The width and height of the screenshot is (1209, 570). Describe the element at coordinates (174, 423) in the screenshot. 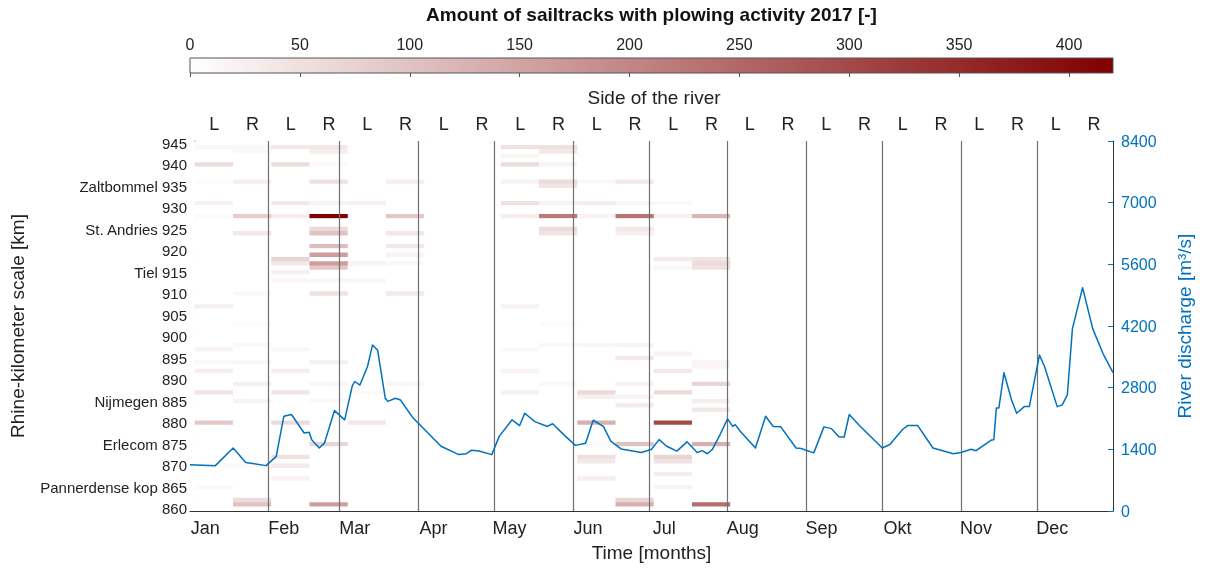

I see `y-tick-label: 880` at that location.